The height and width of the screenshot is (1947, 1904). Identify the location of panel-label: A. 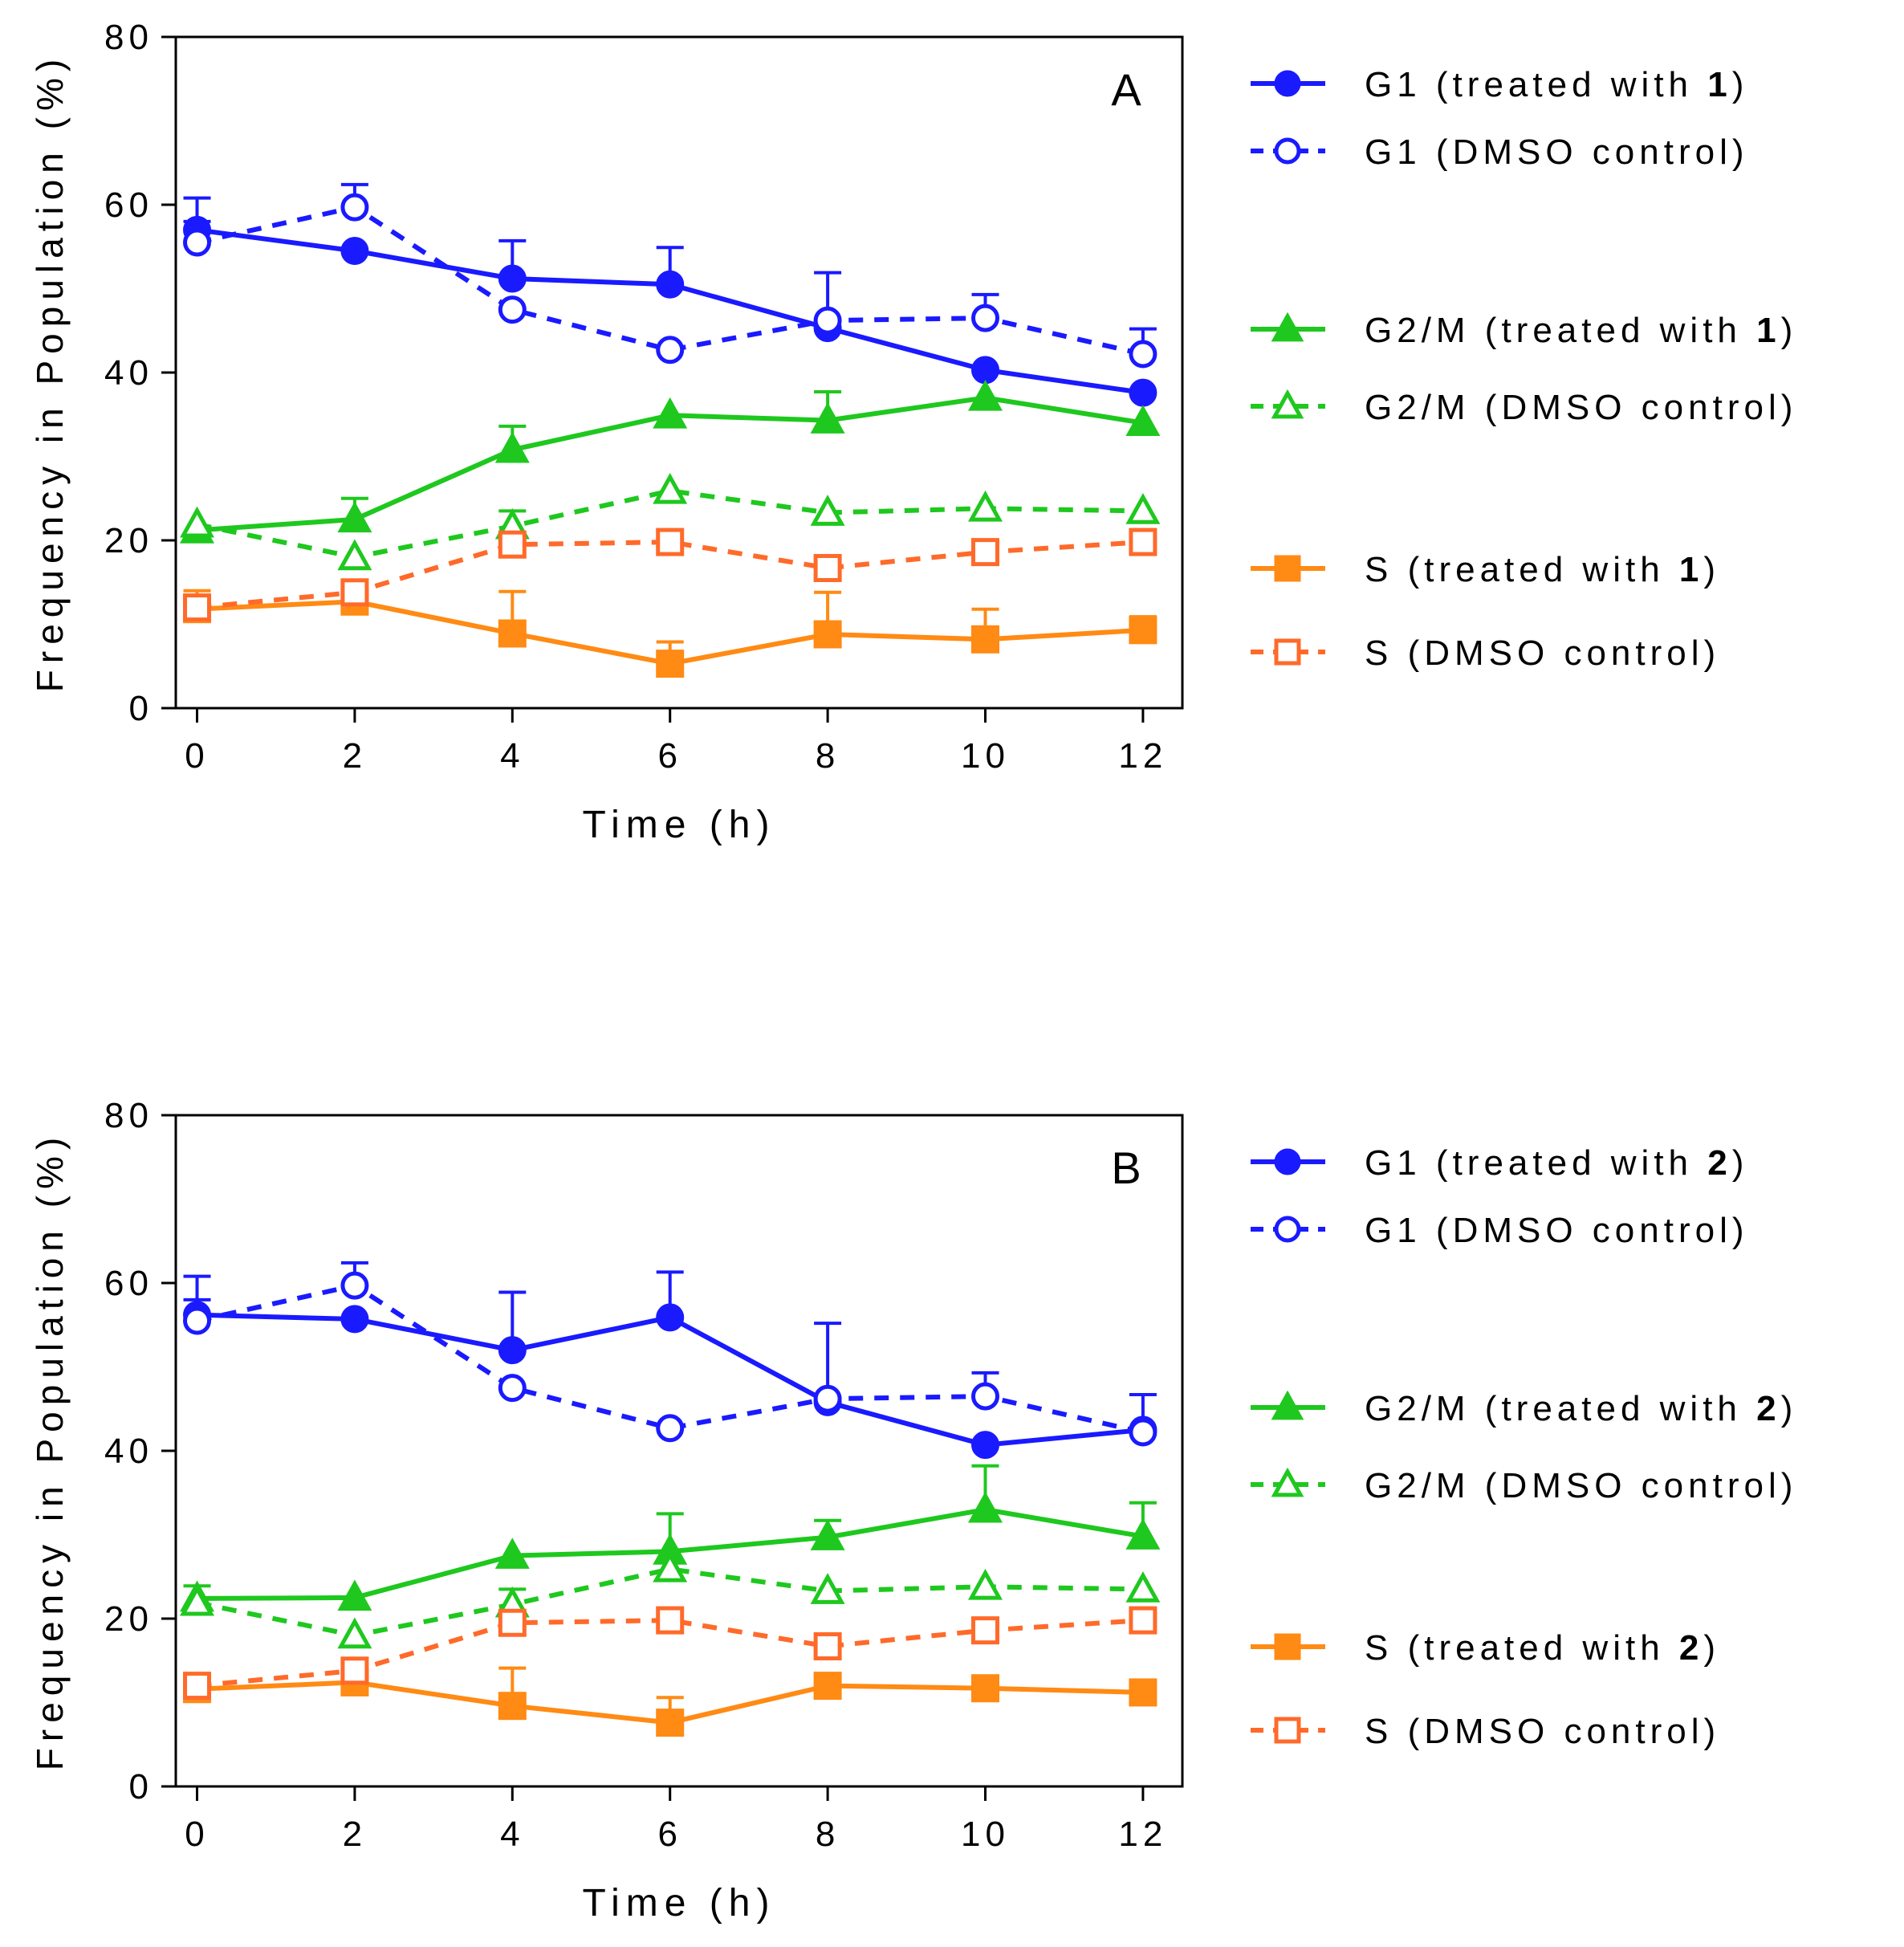
(1126, 89).